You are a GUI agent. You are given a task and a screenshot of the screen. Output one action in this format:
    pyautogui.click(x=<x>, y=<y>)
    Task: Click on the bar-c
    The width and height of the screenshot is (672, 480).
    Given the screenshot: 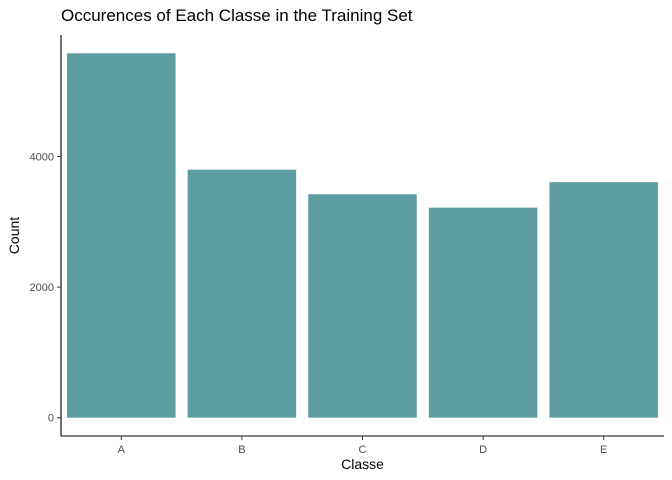 What is the action you would take?
    pyautogui.click(x=362, y=306)
    